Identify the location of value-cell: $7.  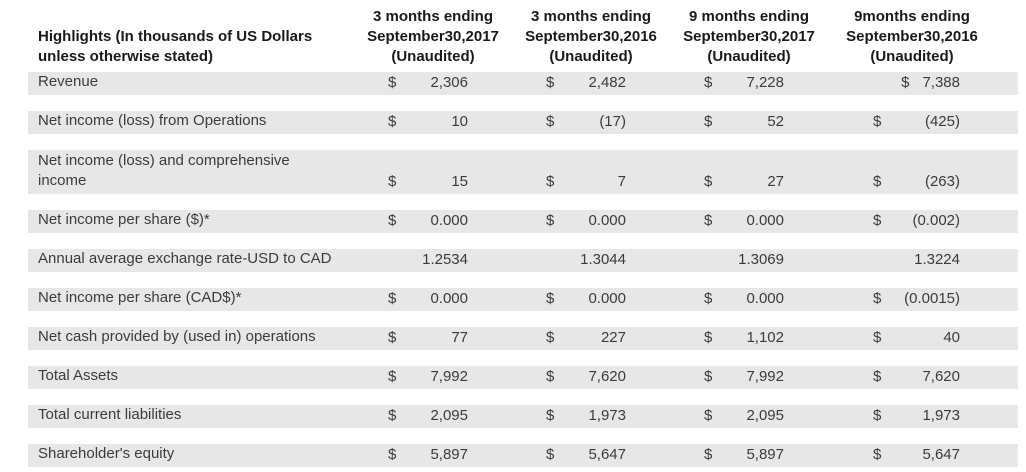
(591, 172).